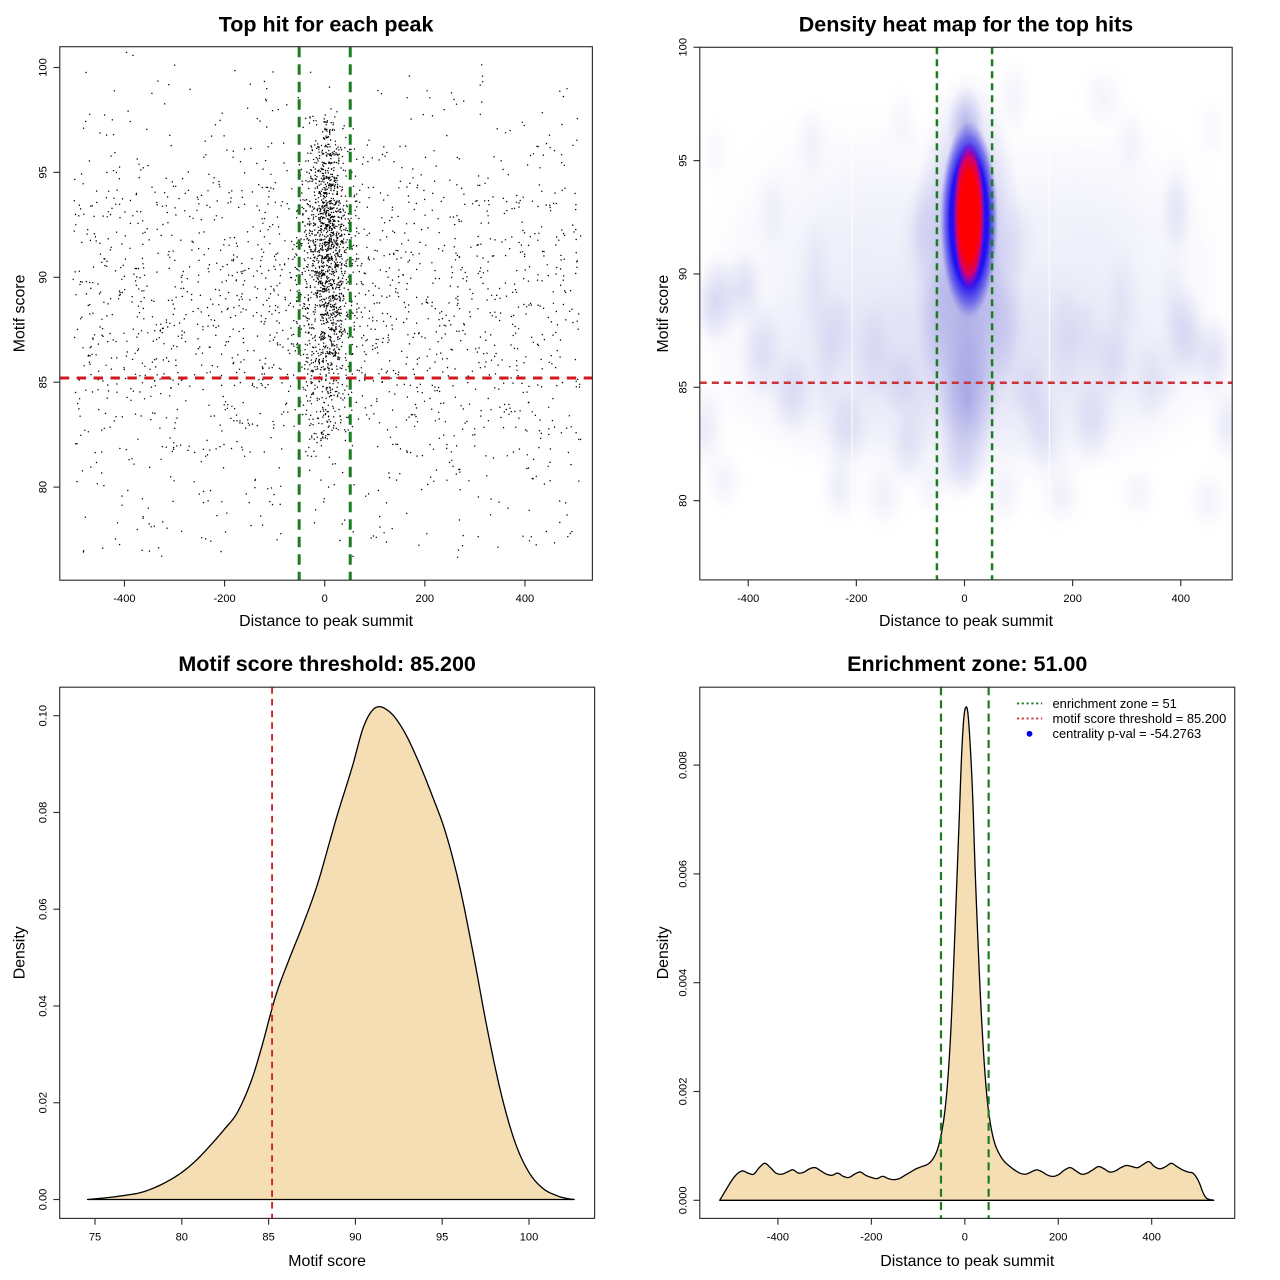 The image size is (1280, 1280). What do you see at coordinates (43, 909) in the screenshot?
I see `svg-text: 0.06` at bounding box center [43, 909].